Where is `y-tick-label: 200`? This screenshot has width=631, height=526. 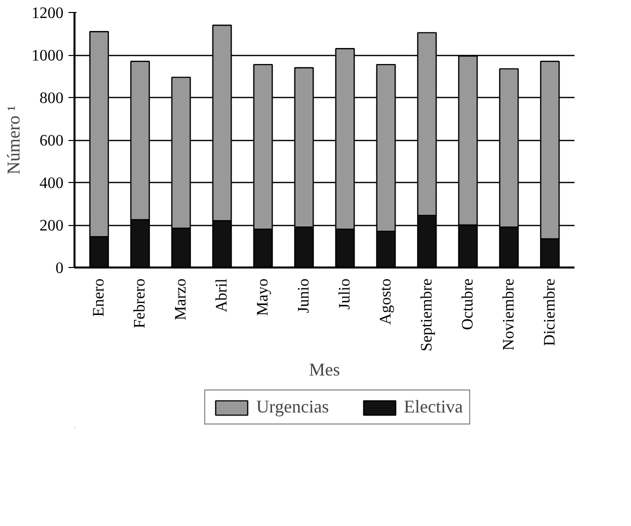
y-tick-label: 200 is located at coordinates (52, 226).